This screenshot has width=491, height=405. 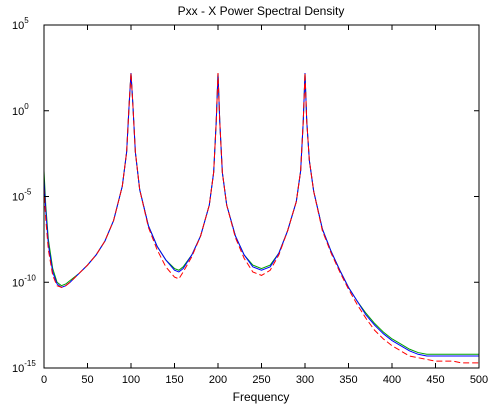 What do you see at coordinates (20, 110) in the screenshot?
I see `y-tick-label: 10⁰` at bounding box center [20, 110].